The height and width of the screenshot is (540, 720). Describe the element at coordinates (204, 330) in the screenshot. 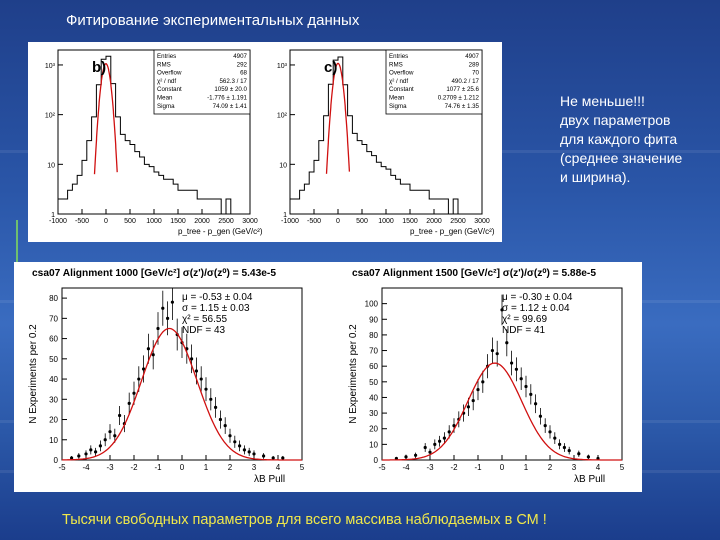

I see `fit-stats-line: NDF = 43` at that location.